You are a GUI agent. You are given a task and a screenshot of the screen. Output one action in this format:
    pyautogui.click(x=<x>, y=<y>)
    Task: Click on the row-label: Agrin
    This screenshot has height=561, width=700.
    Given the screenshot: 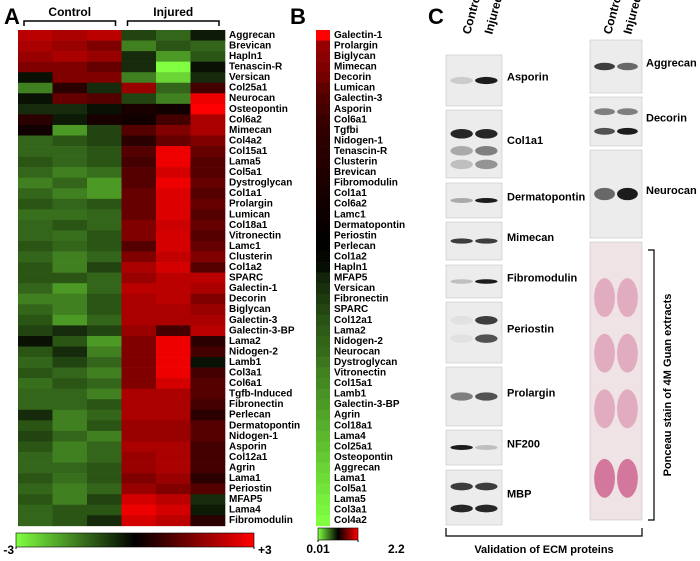 What is the action you would take?
    pyautogui.click(x=347, y=415)
    